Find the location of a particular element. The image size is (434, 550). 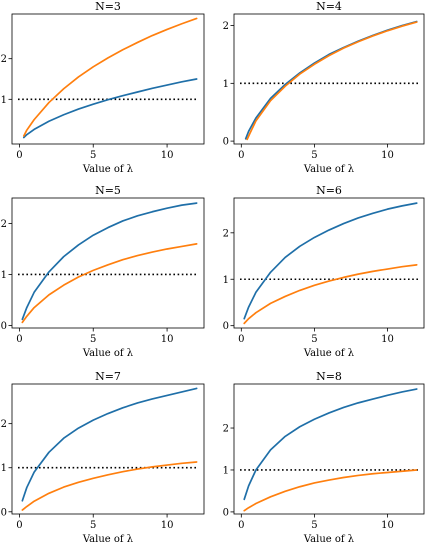

panel-1: N=3 0 5 10 1 2 Value of λ is located at coordinates (103, 87).